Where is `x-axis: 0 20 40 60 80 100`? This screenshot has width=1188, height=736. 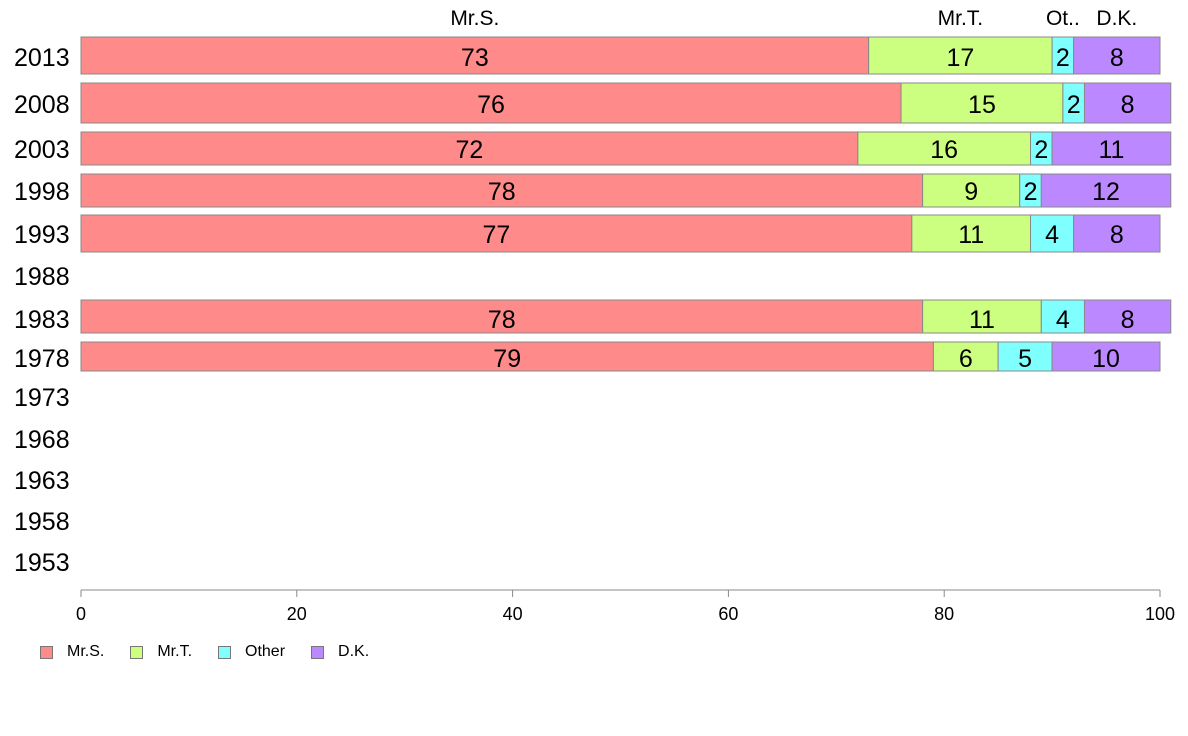 x-axis: 0 20 40 60 80 100 is located at coordinates (625, 606).